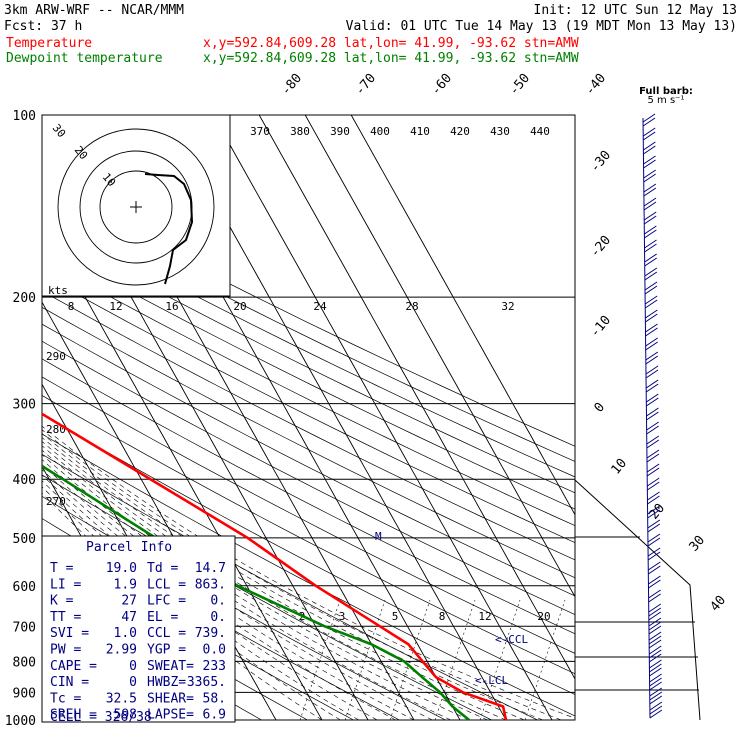 This screenshot has width=740, height=740. Describe the element at coordinates (125, 584) in the screenshot. I see `parcel-value: 1.9` at that location.